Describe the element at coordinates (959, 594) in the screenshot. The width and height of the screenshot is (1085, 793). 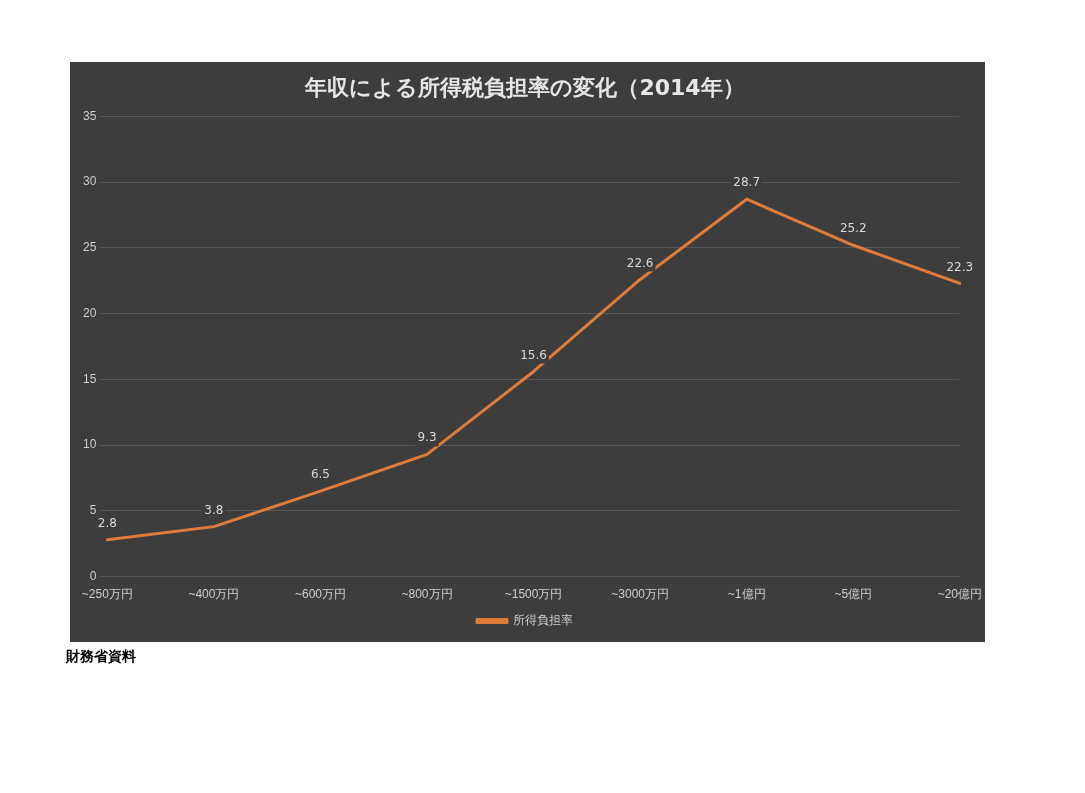
I see `x-tick-label: ~20億円` at that location.